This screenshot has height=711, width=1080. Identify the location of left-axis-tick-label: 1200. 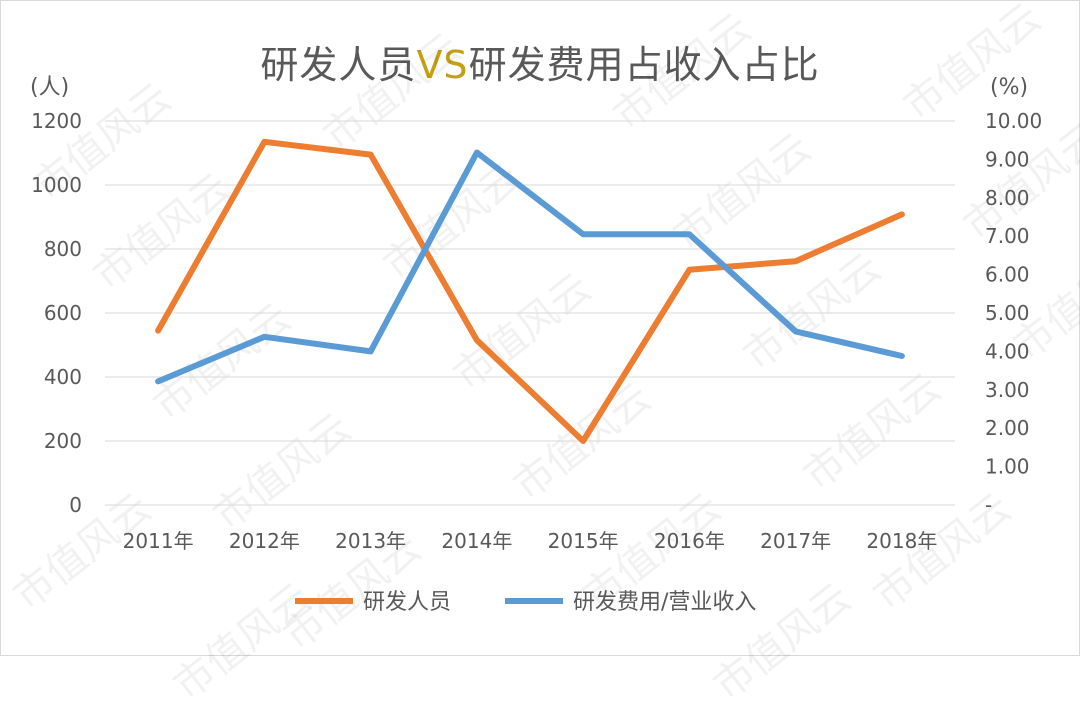
(56, 121).